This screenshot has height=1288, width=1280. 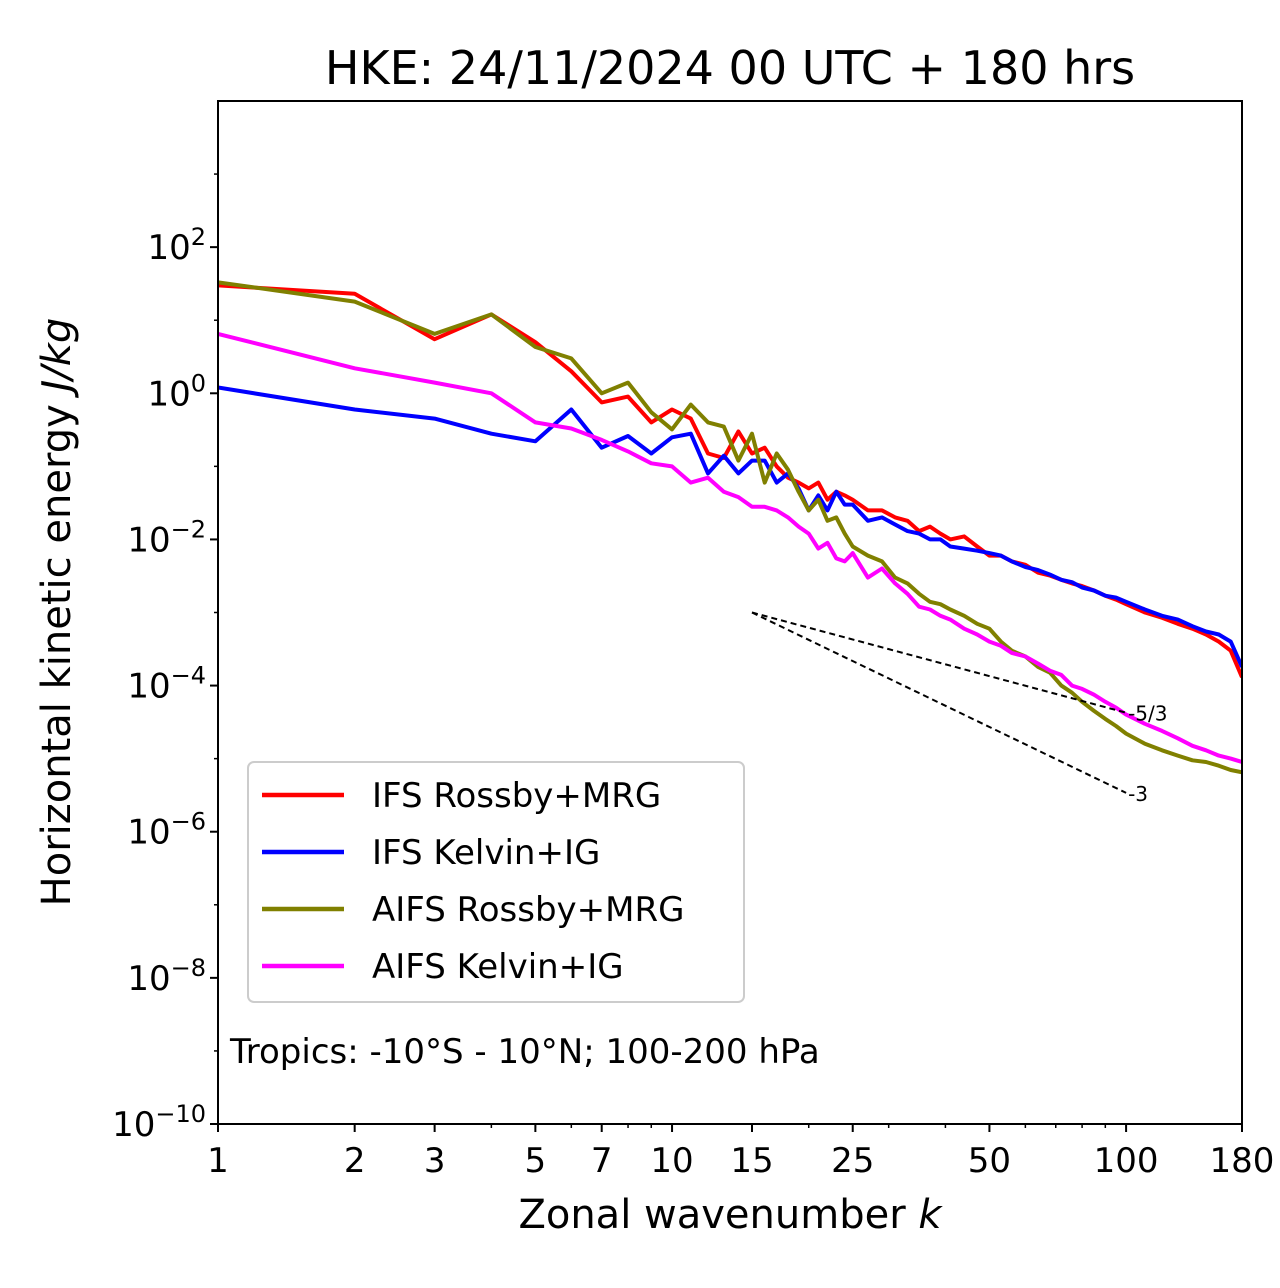 What do you see at coordinates (516, 796) in the screenshot?
I see `legend-label-ifs-rossby: IFS Rossby+MRG` at bounding box center [516, 796].